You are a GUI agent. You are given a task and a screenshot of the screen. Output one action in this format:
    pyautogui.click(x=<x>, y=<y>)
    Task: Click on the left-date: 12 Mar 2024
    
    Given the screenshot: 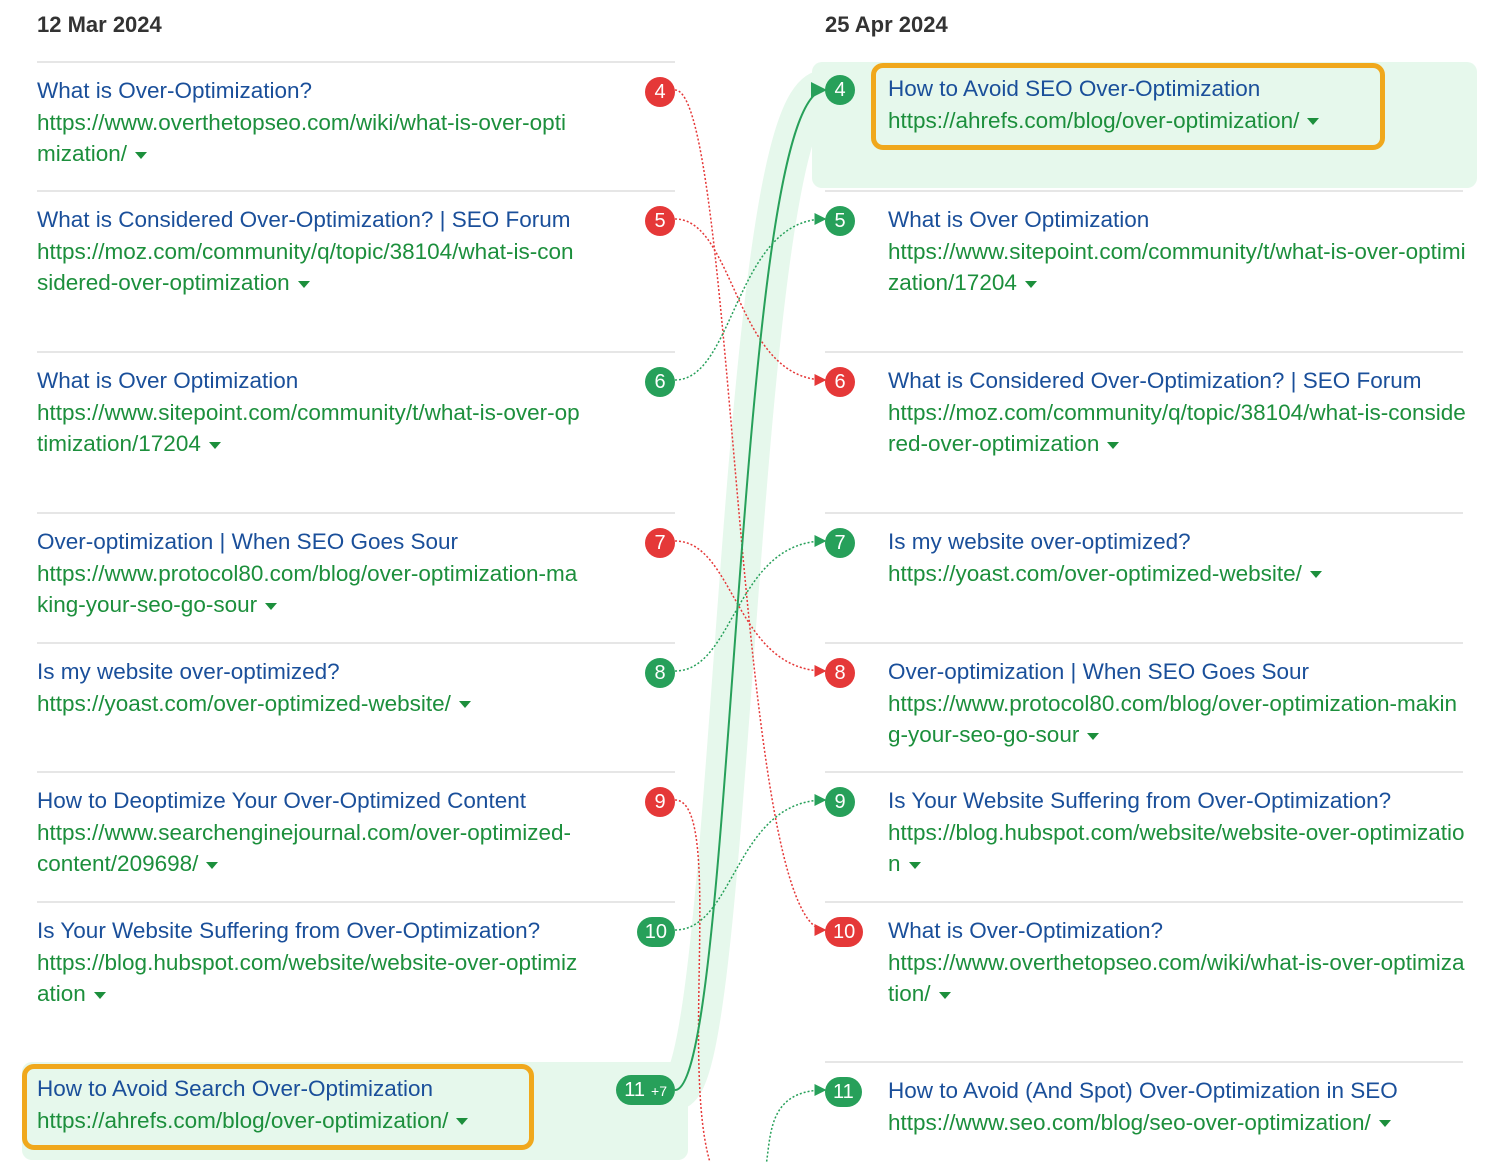 What is the action you would take?
    pyautogui.click(x=99, y=24)
    